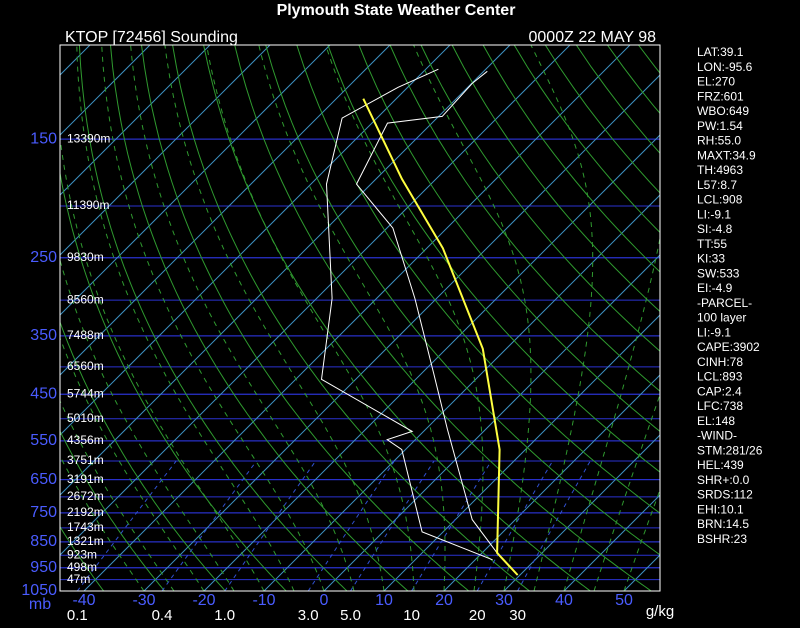 Image resolution: width=800 pixels, height=628 pixels. What do you see at coordinates (85, 366) in the screenshot?
I see `height-label: 6560m` at bounding box center [85, 366].